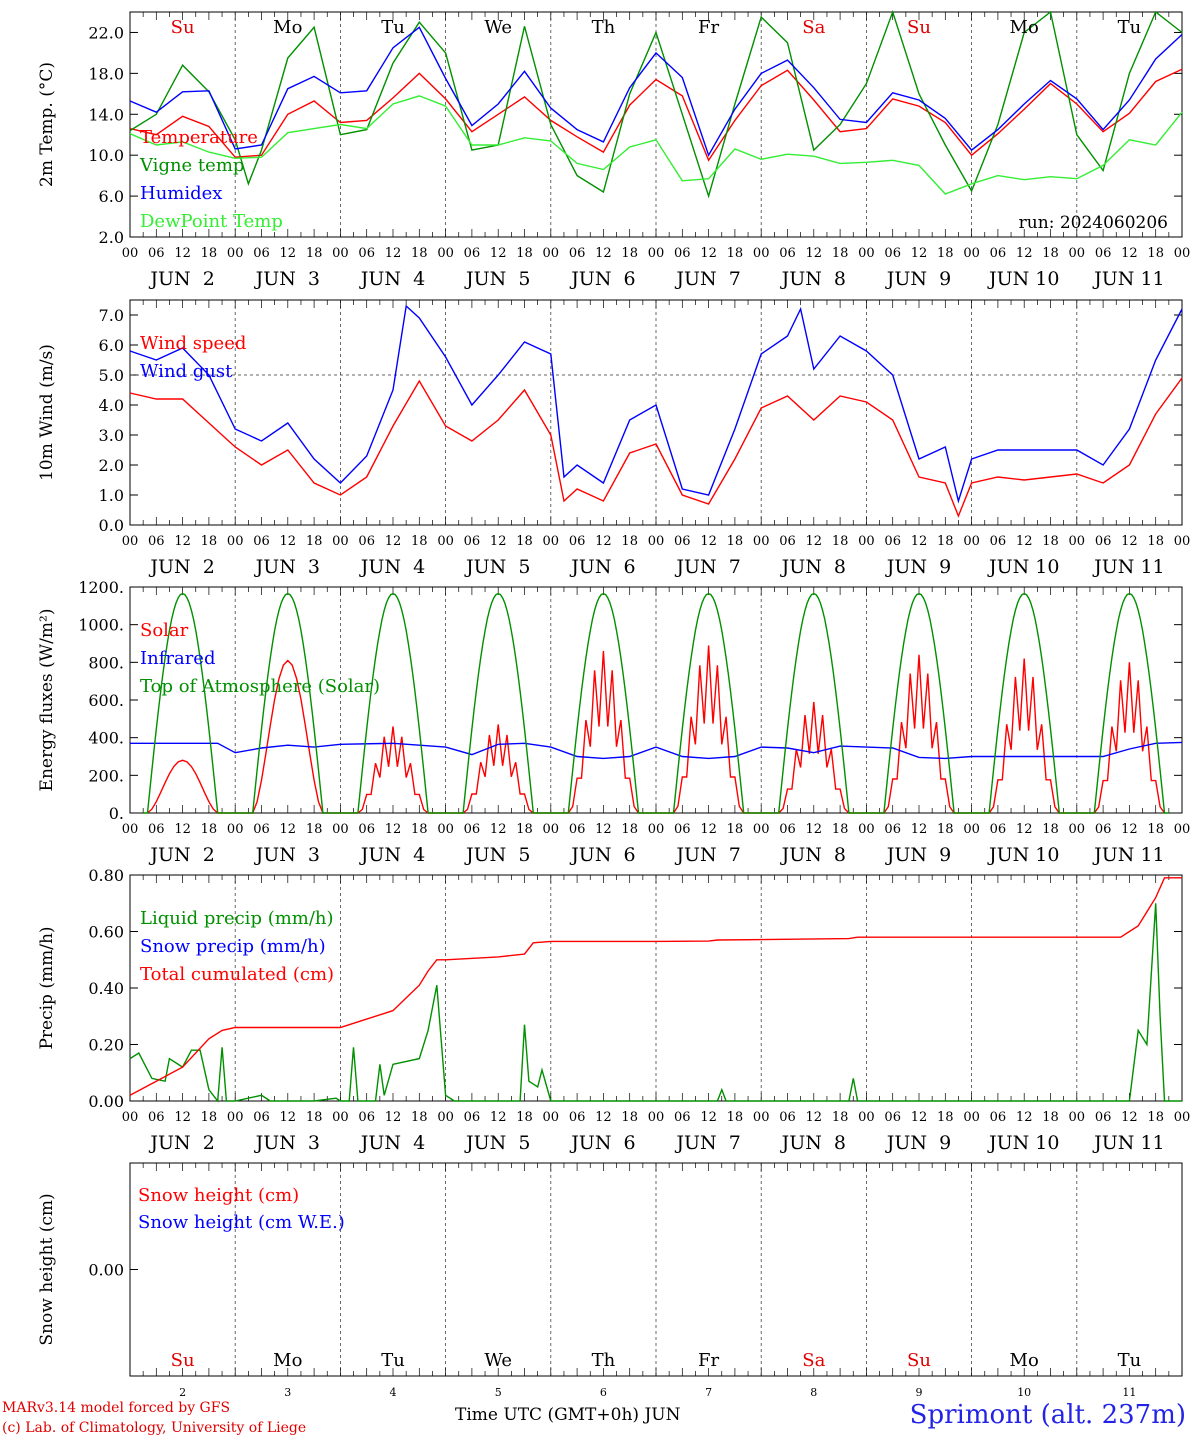 The image size is (1194, 1440). I want to click on weekday-label: Su, so click(919, 1360).